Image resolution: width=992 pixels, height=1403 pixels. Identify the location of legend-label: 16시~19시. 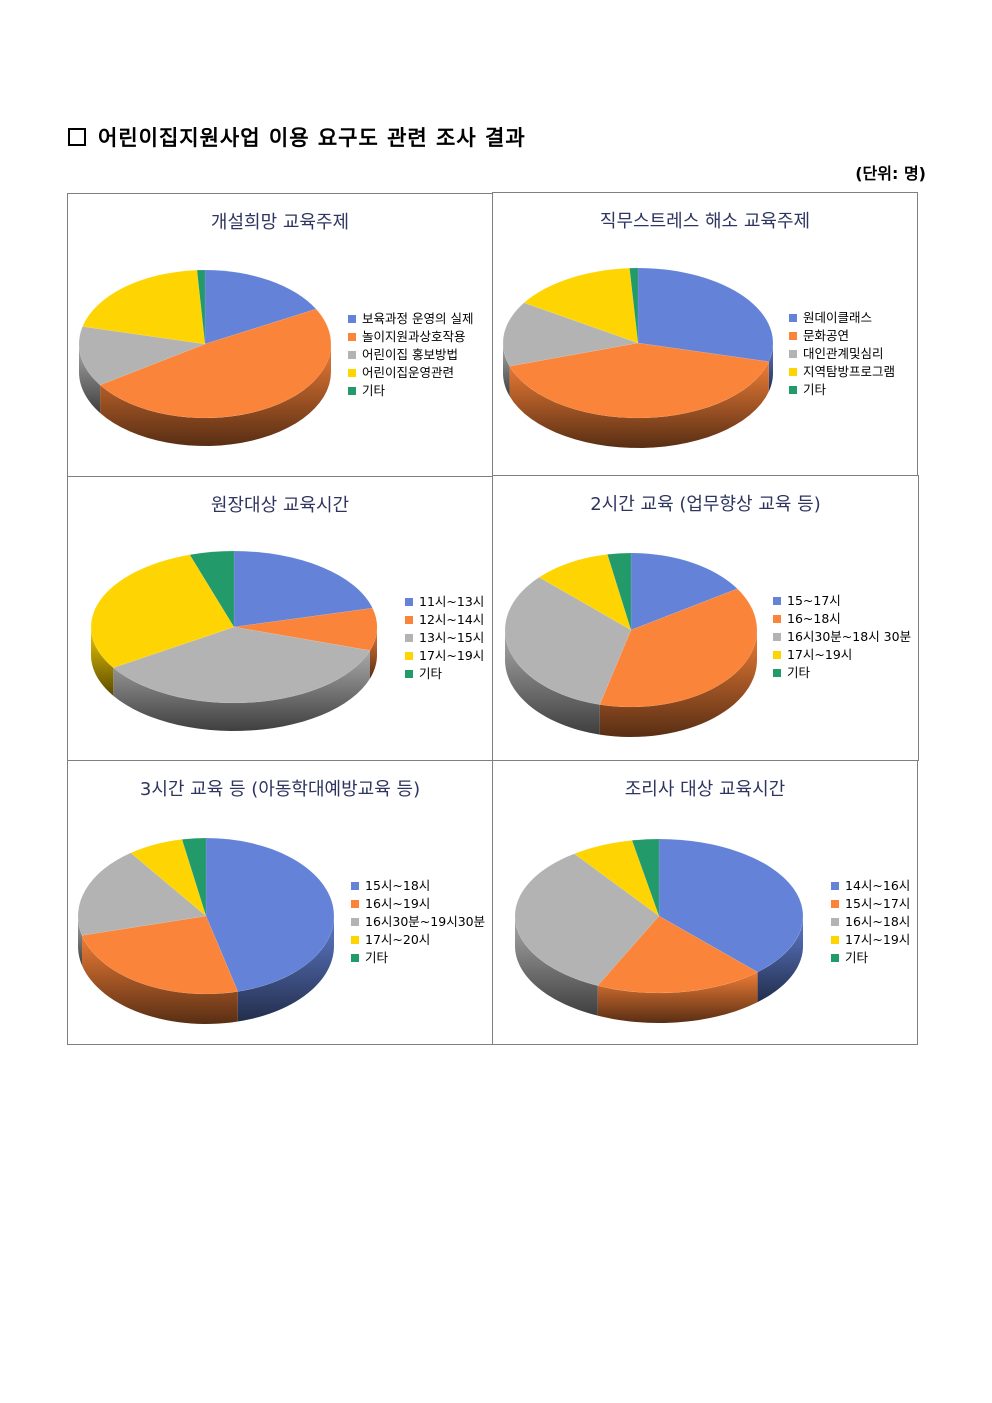
(398, 903).